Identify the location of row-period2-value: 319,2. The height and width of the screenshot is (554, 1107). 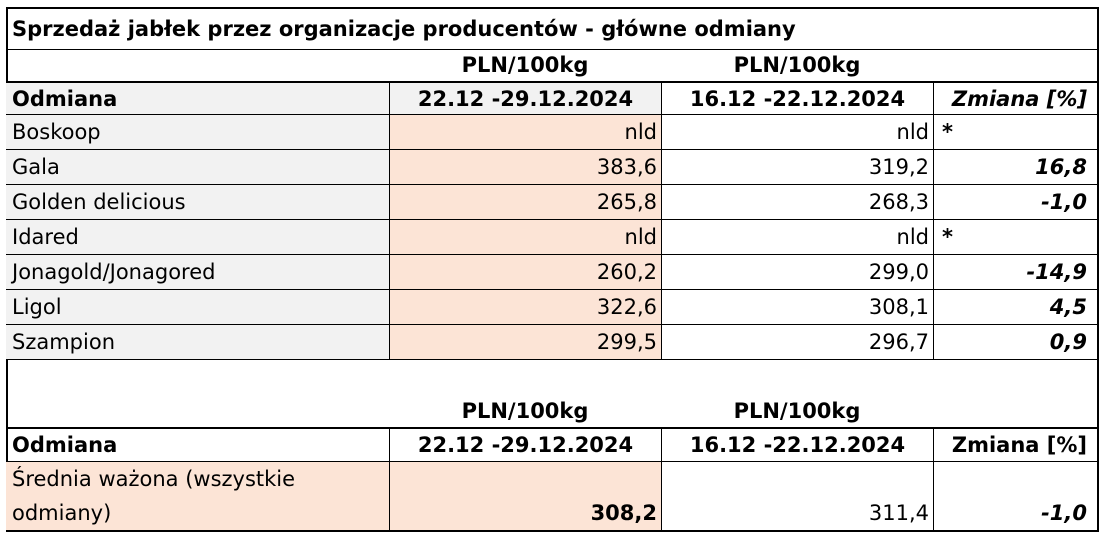
(797, 167).